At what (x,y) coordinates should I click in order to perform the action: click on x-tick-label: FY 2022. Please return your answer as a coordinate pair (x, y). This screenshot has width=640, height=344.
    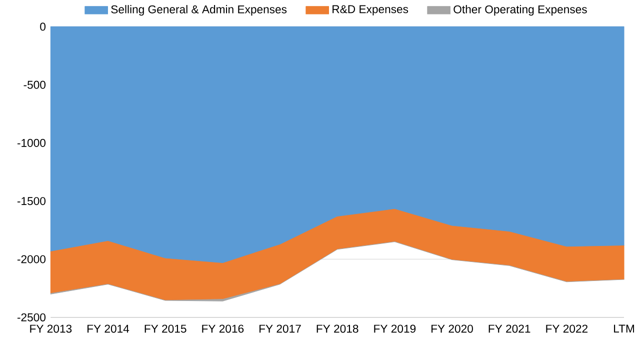
    Looking at the image, I should click on (567, 328).